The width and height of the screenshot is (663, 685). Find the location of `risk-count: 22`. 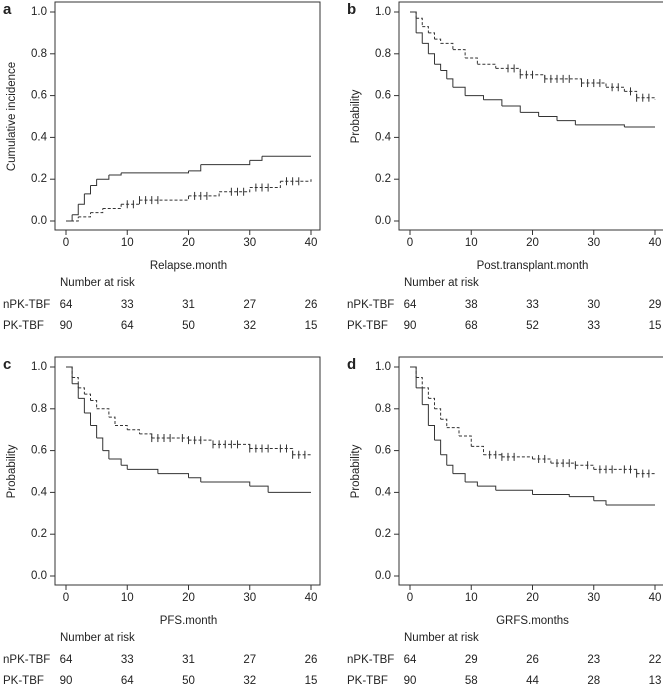

risk-count: 22 is located at coordinates (655, 660).